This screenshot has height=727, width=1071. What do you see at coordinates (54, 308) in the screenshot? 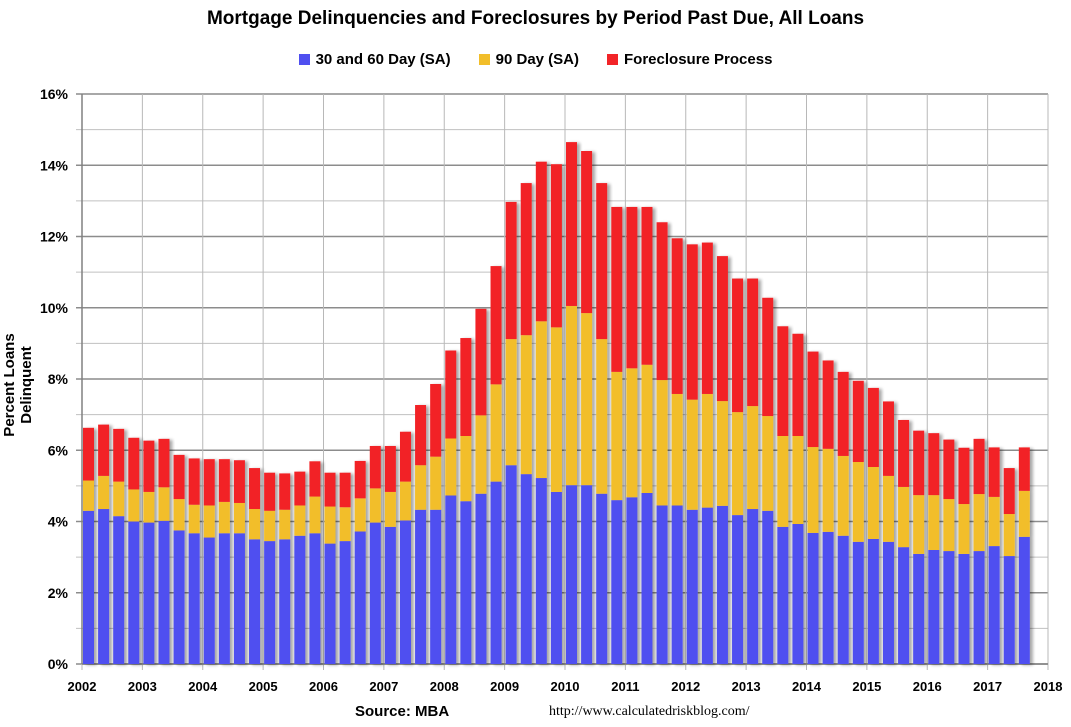
I see `y-tick-label: 10%` at bounding box center [54, 308].